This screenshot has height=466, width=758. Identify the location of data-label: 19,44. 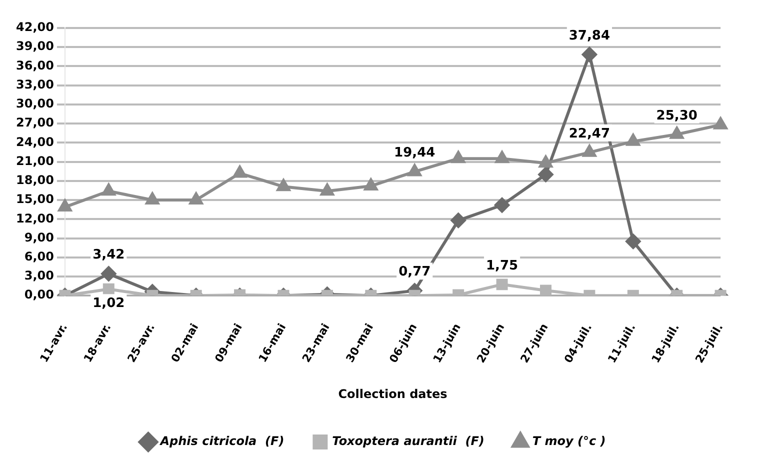
(415, 153).